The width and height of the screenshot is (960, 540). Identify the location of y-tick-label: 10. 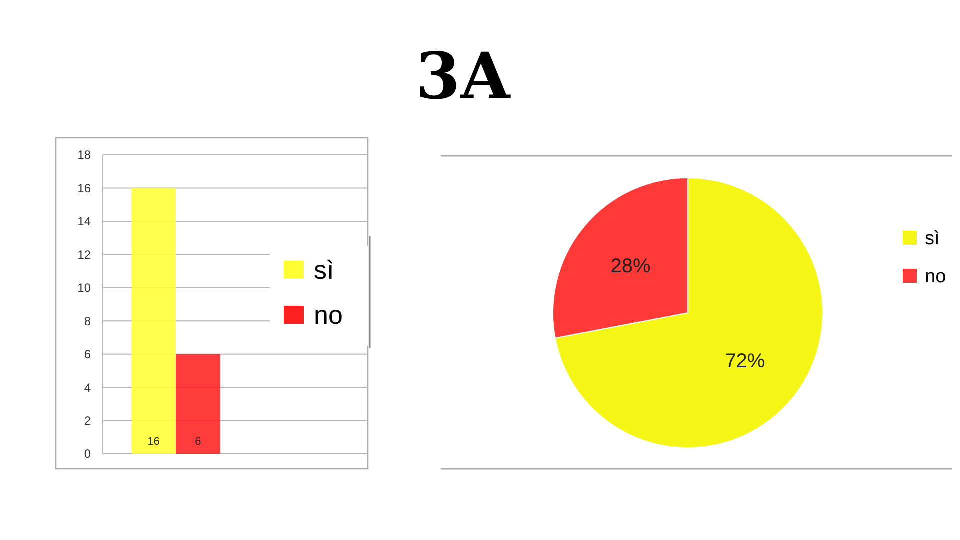
(85, 288).